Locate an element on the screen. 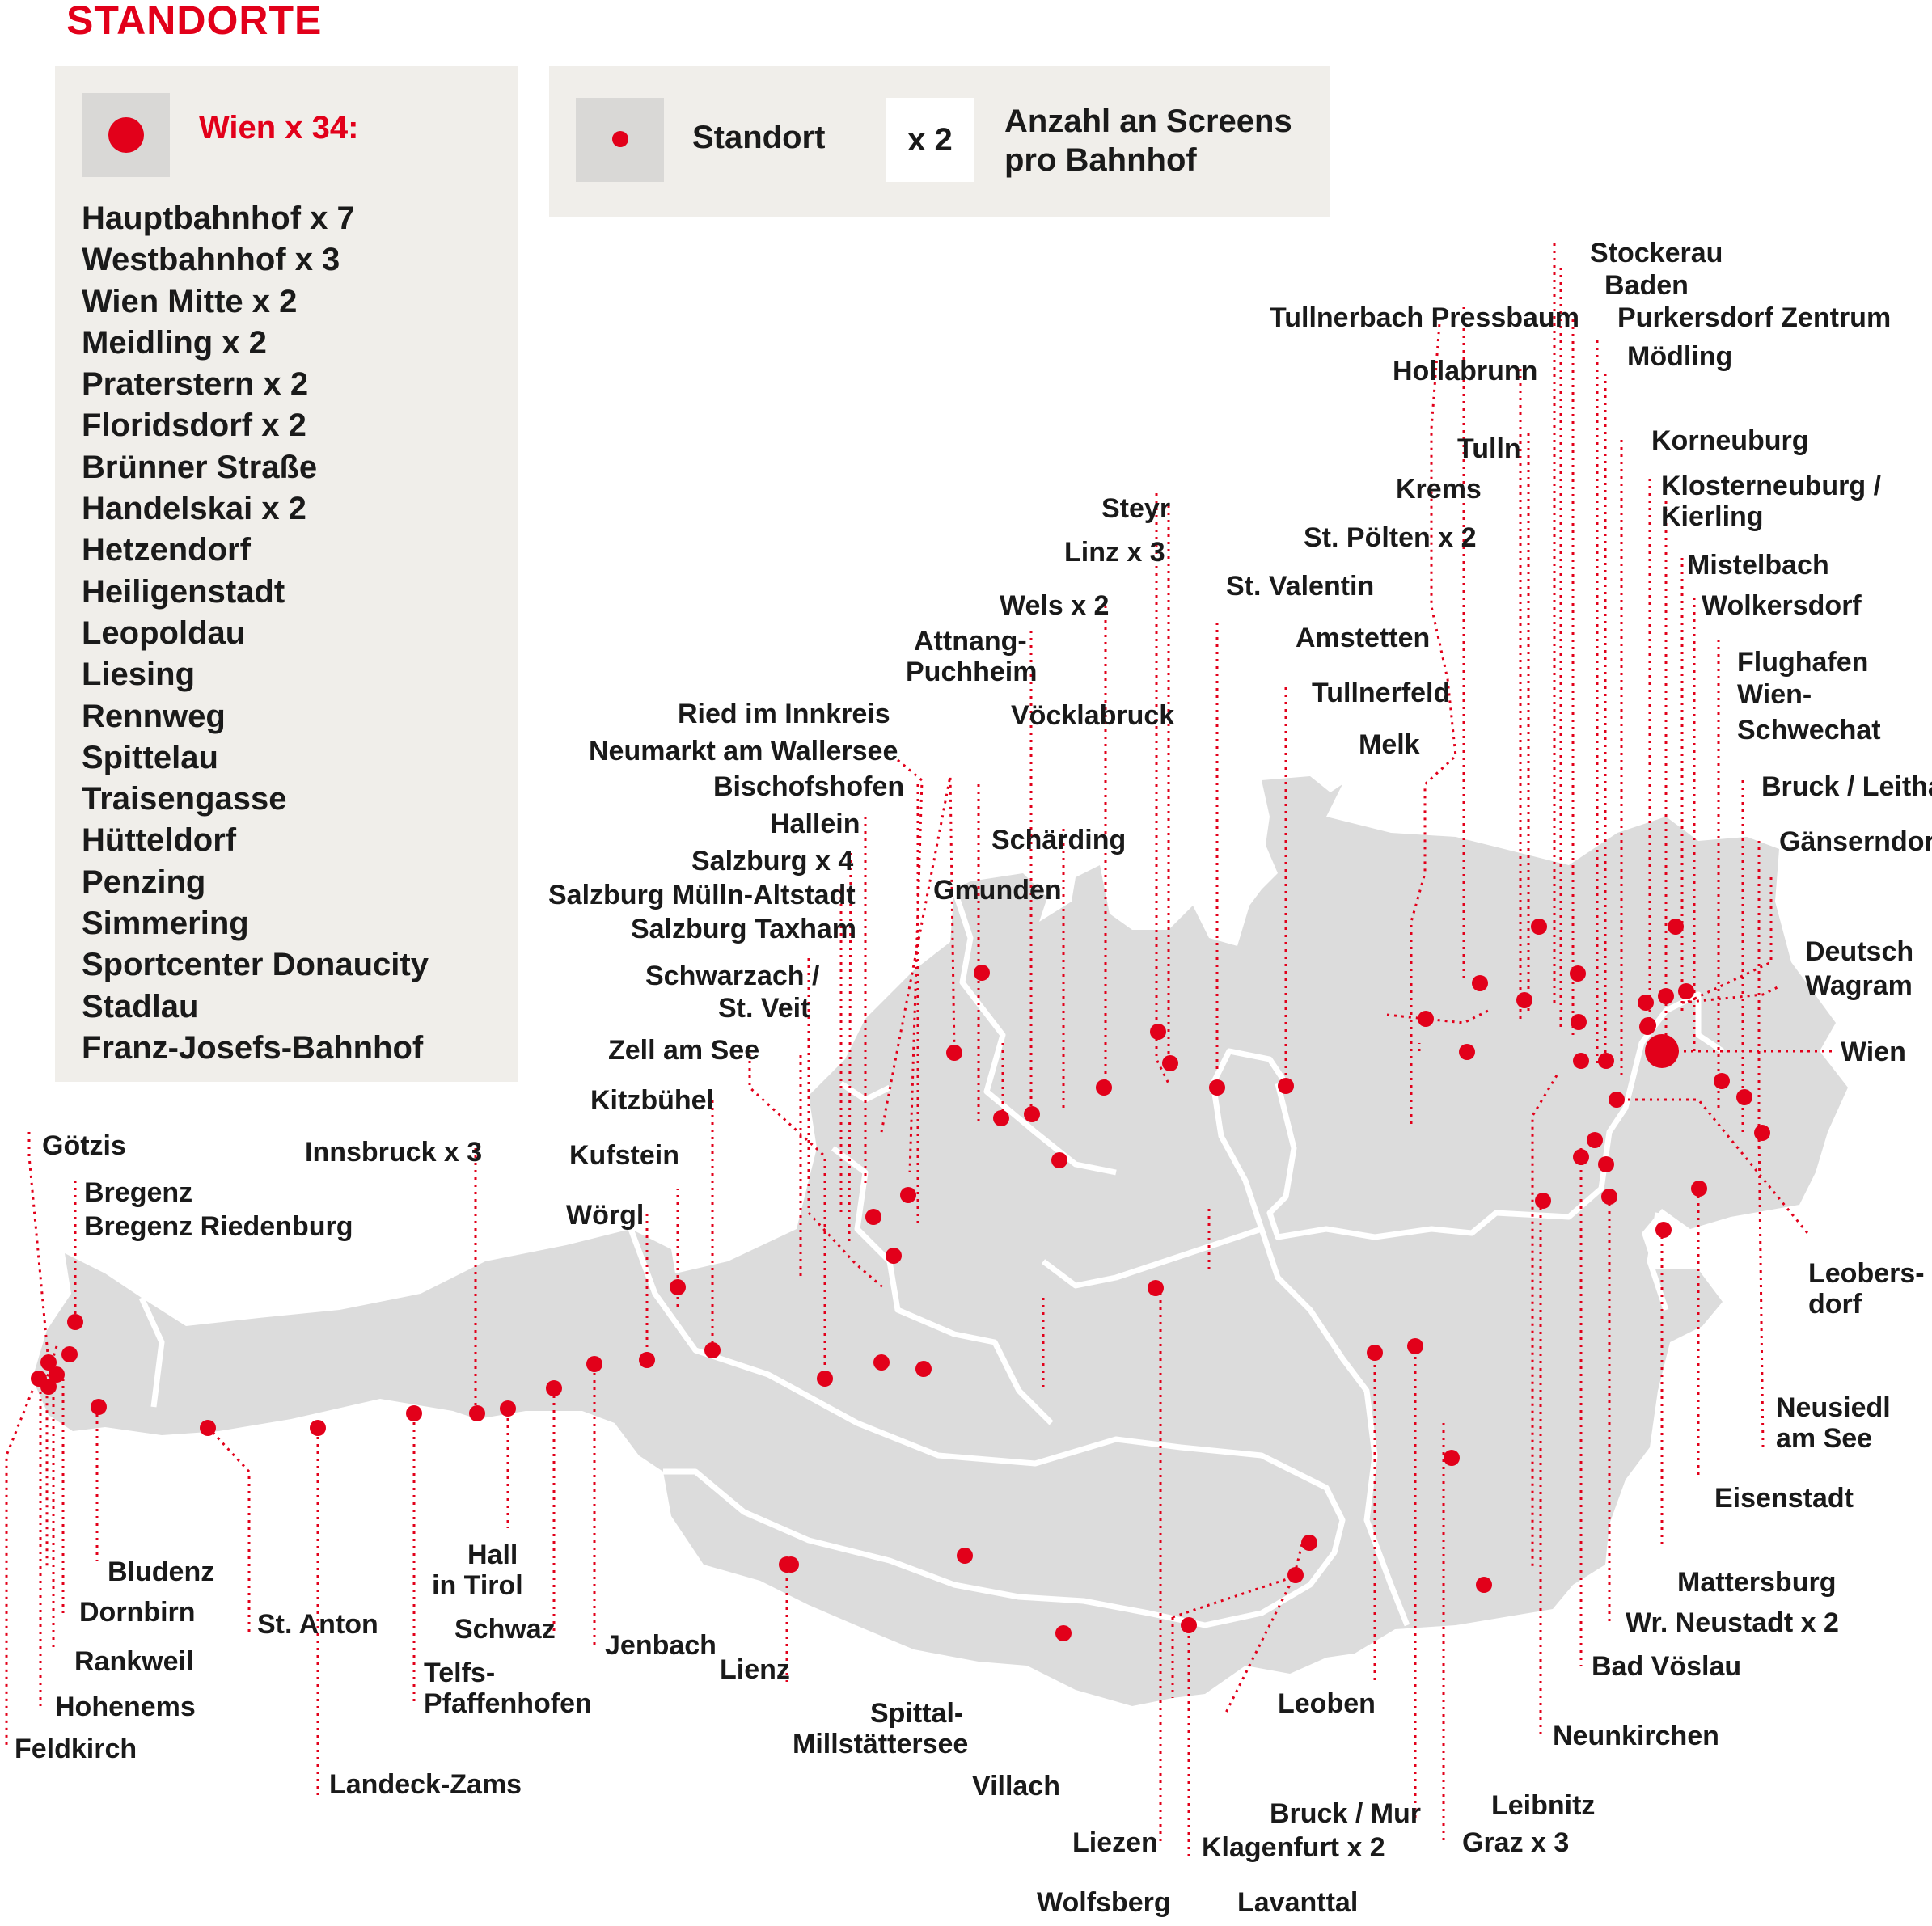 The width and height of the screenshot is (1932, 1926). location-label: Leibnitz is located at coordinates (1543, 1805).